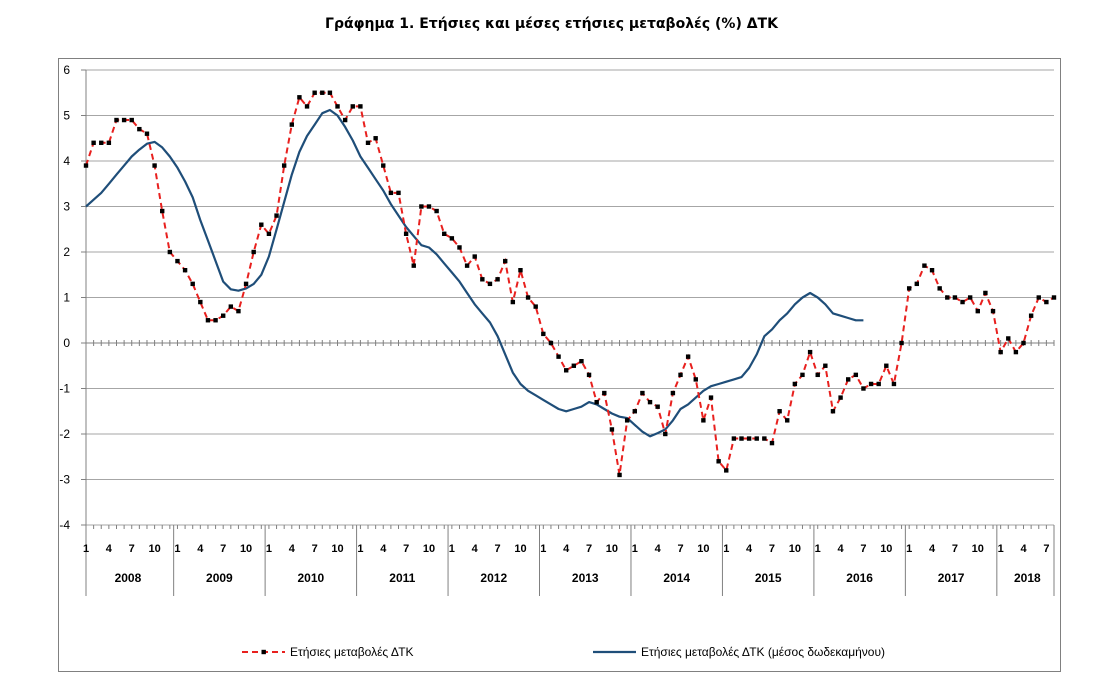 This screenshot has width=1103, height=692. What do you see at coordinates (66, 116) in the screenshot?
I see `y-tick-label: 5` at bounding box center [66, 116].